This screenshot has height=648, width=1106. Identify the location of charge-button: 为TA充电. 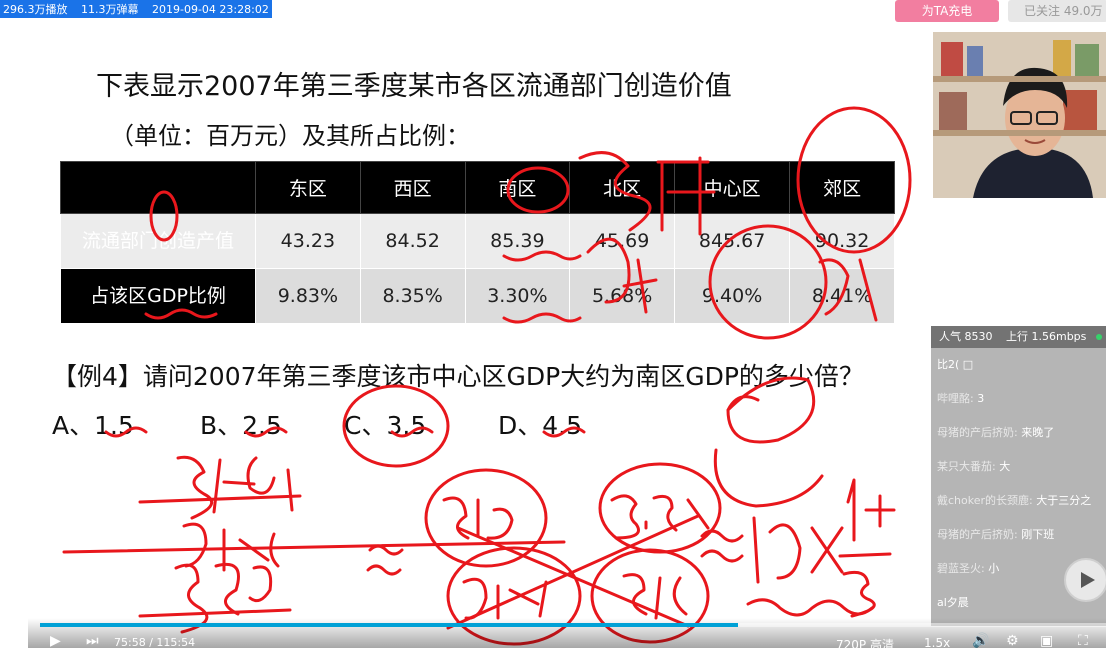
(947, 11).